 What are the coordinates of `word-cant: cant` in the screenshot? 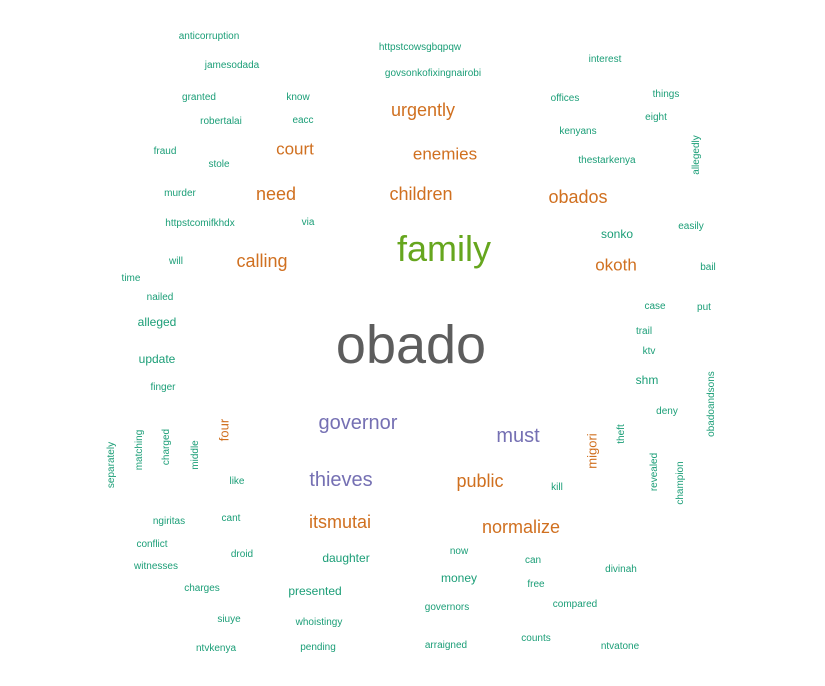 It's located at (231, 518).